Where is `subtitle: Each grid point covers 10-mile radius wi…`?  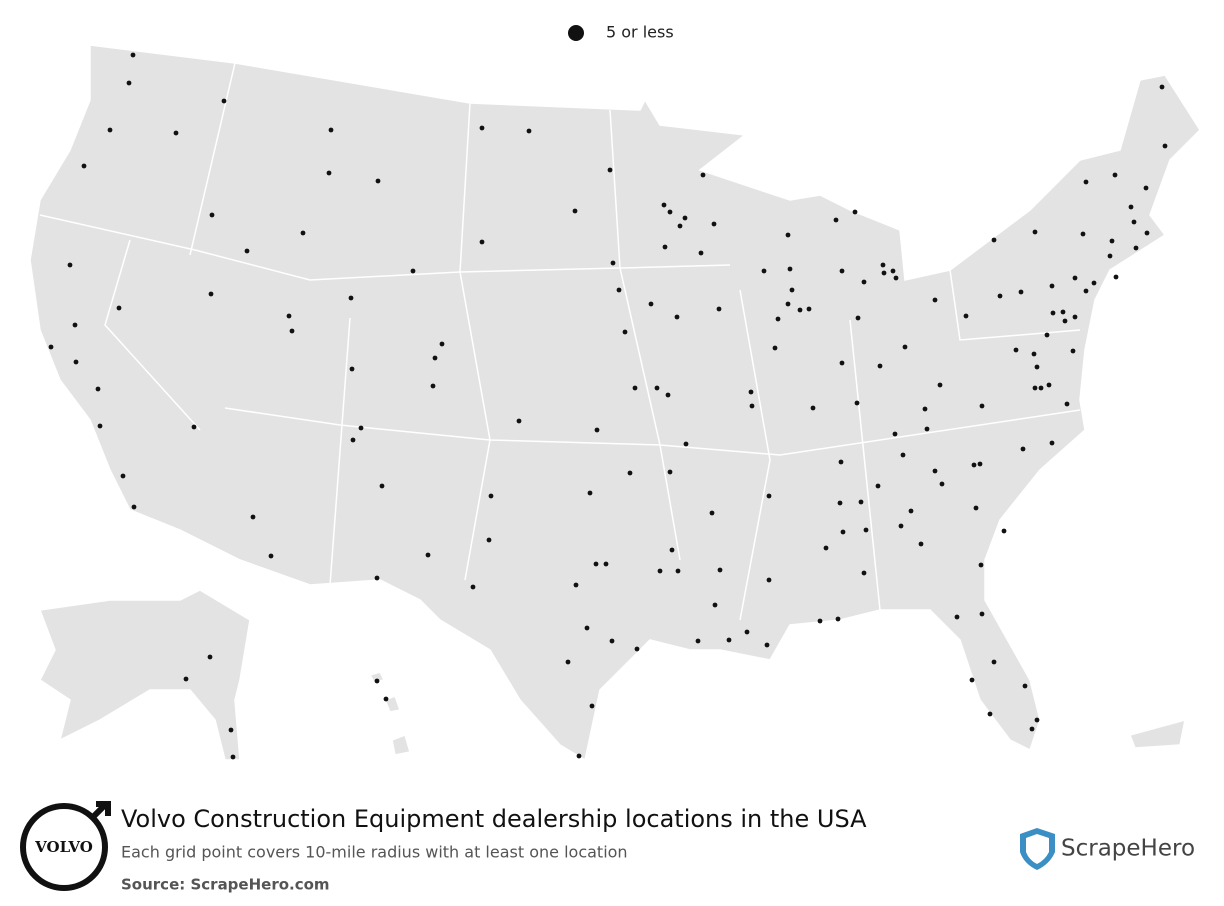
subtitle: Each grid point covers 10-mile radius wi… is located at coordinates (374, 852).